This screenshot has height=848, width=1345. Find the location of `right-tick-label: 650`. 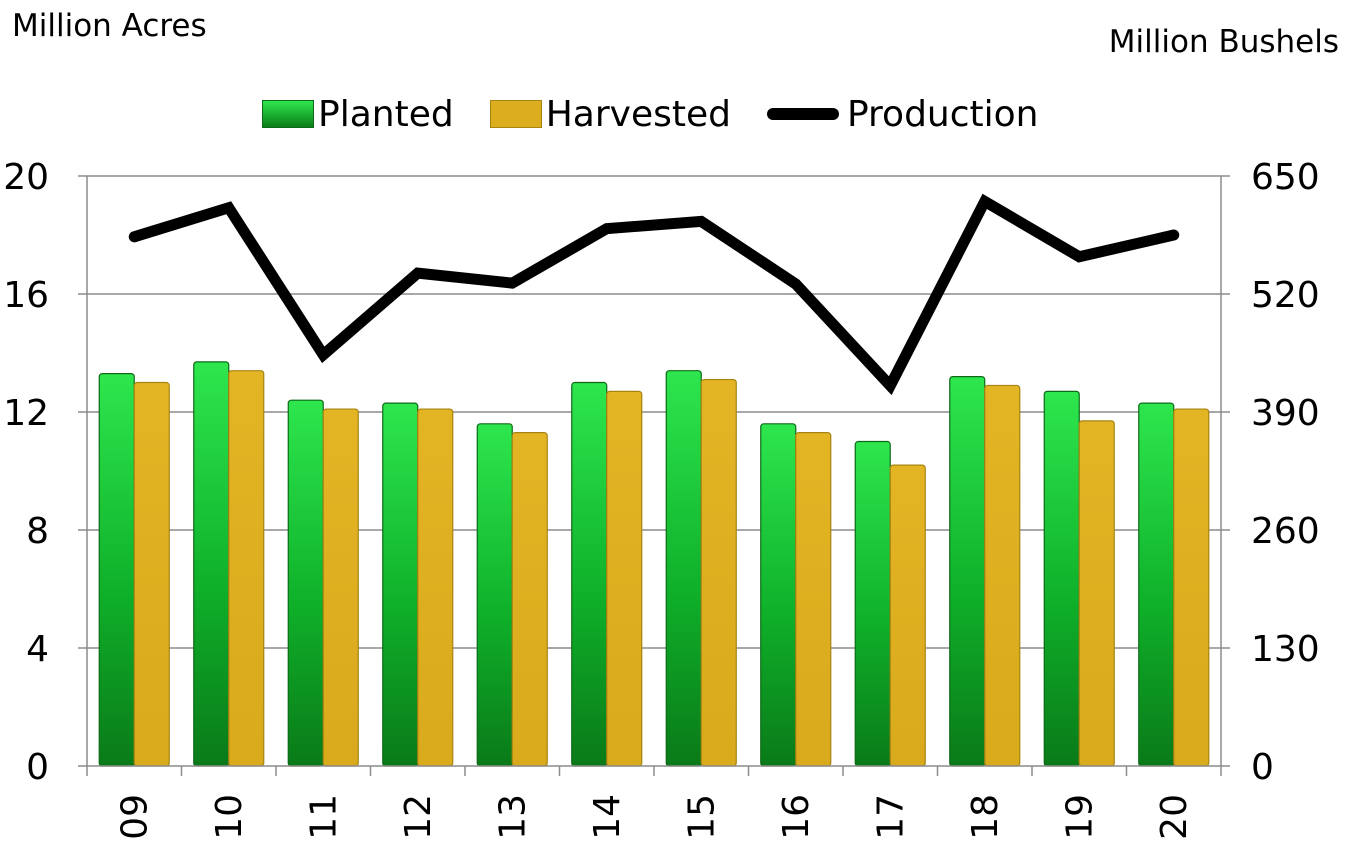

right-tick-label: 650 is located at coordinates (1285, 177).